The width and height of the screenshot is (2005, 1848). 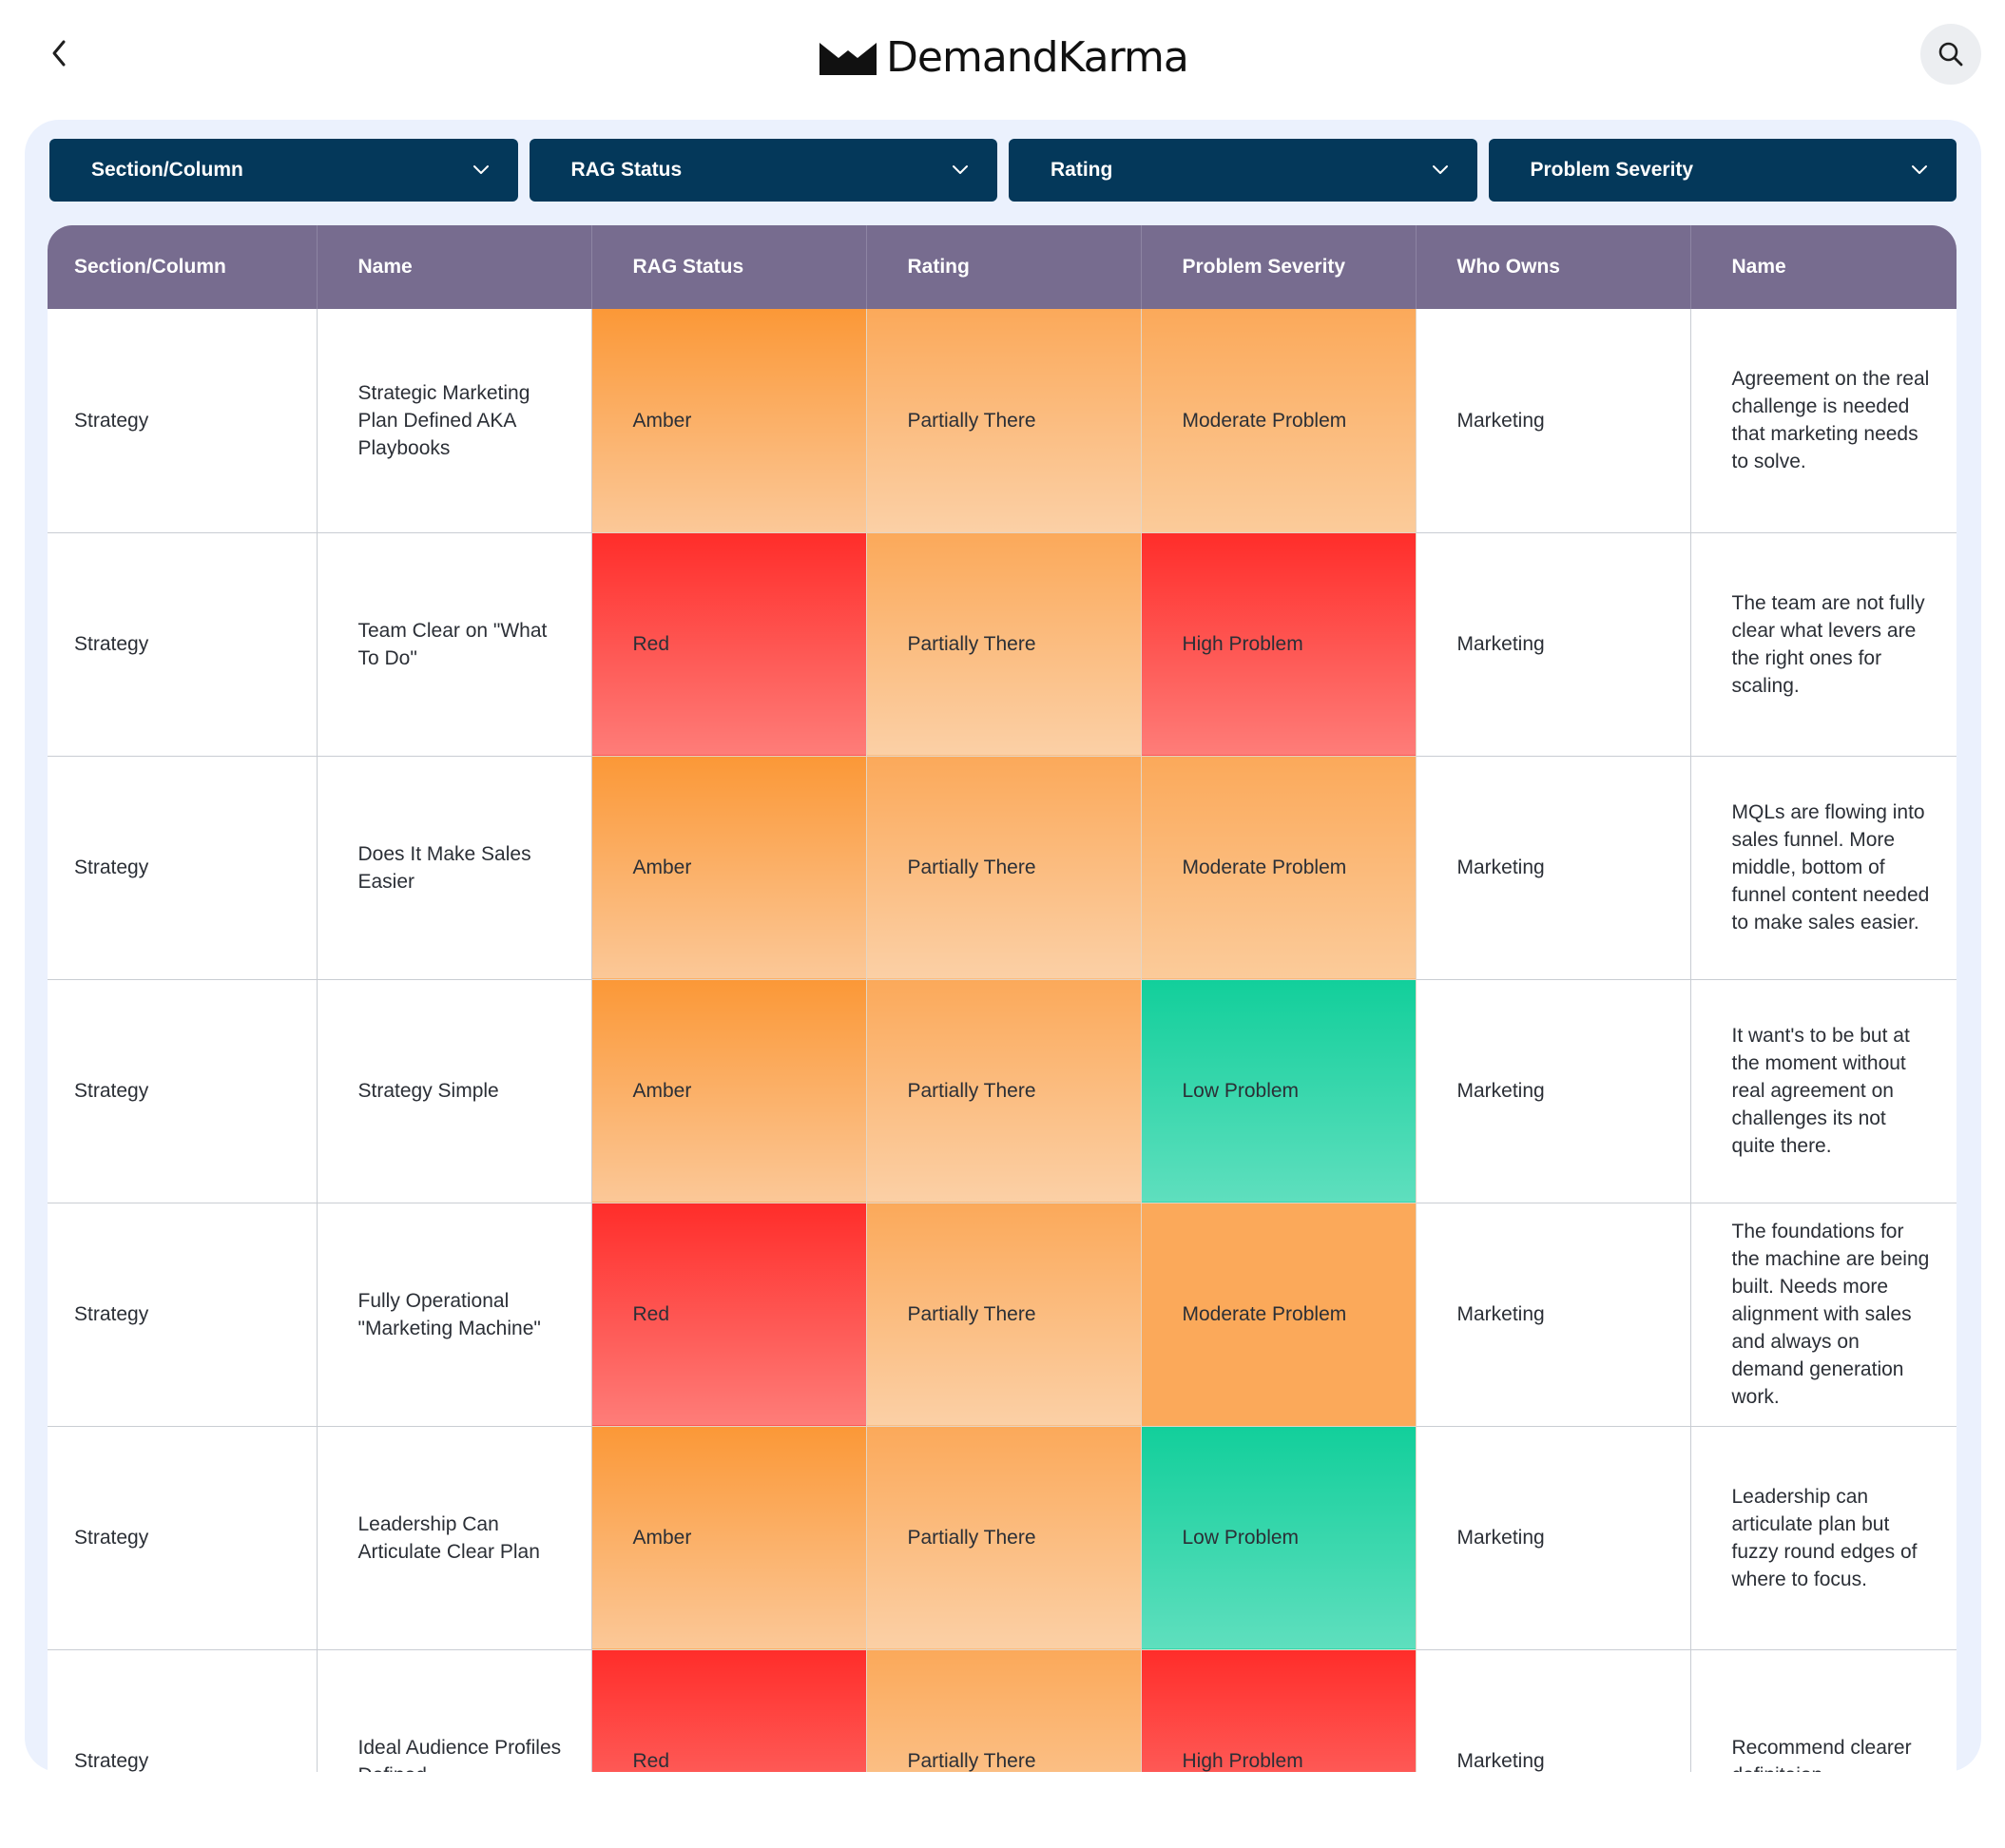 I want to click on filter-label: Rating, so click(x=1082, y=170).